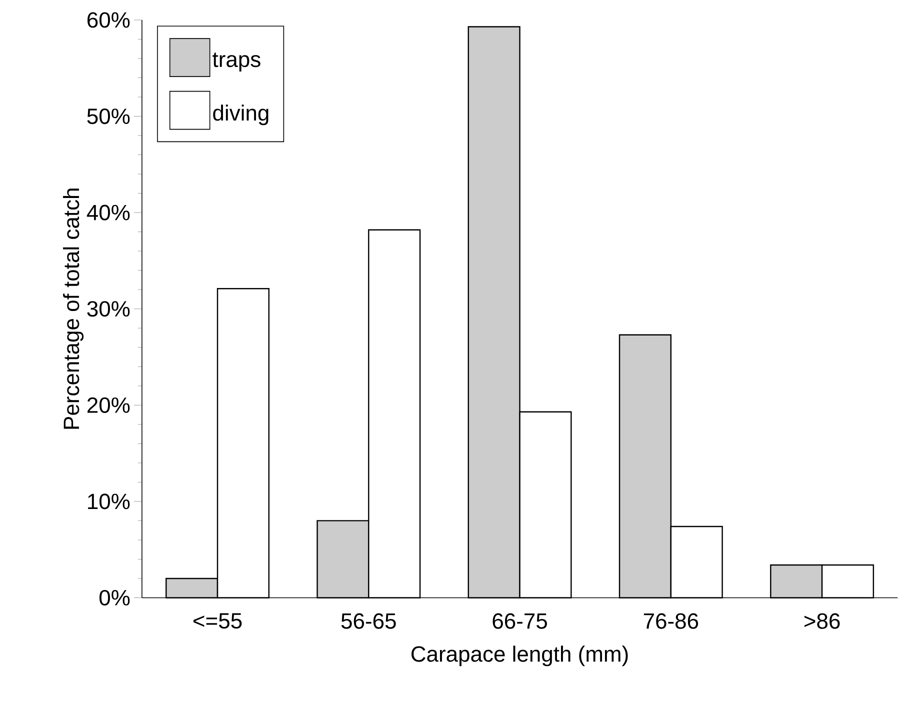 The width and height of the screenshot is (898, 702). Describe the element at coordinates (368, 621) in the screenshot. I see `x-tick-label: 56-65` at that location.